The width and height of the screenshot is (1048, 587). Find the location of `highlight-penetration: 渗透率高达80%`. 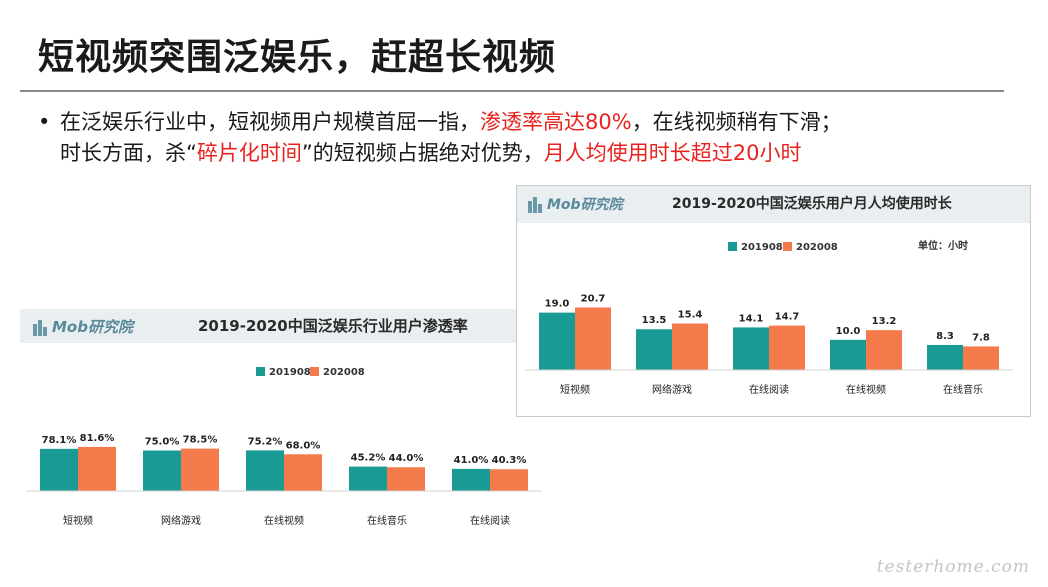

highlight-penetration: 渗透率高达80% is located at coordinates (556, 122).